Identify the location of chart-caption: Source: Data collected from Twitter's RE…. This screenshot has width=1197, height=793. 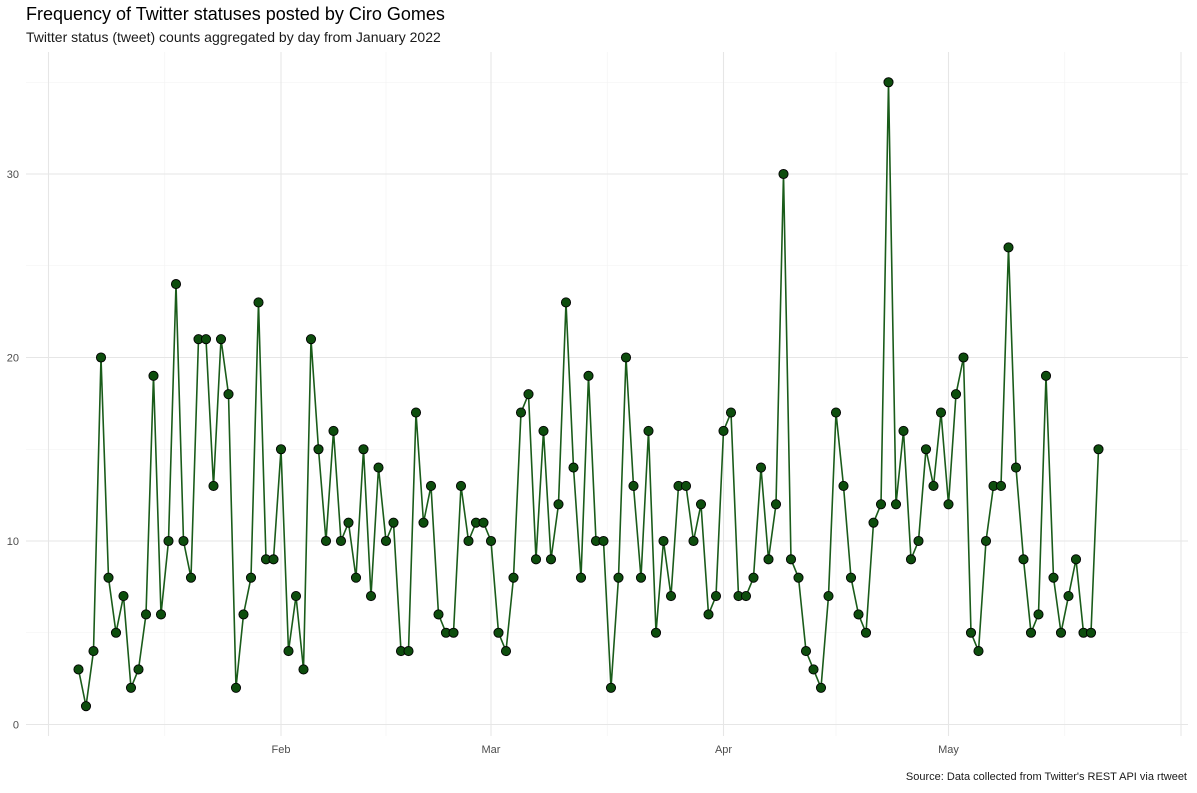
(1046, 777).